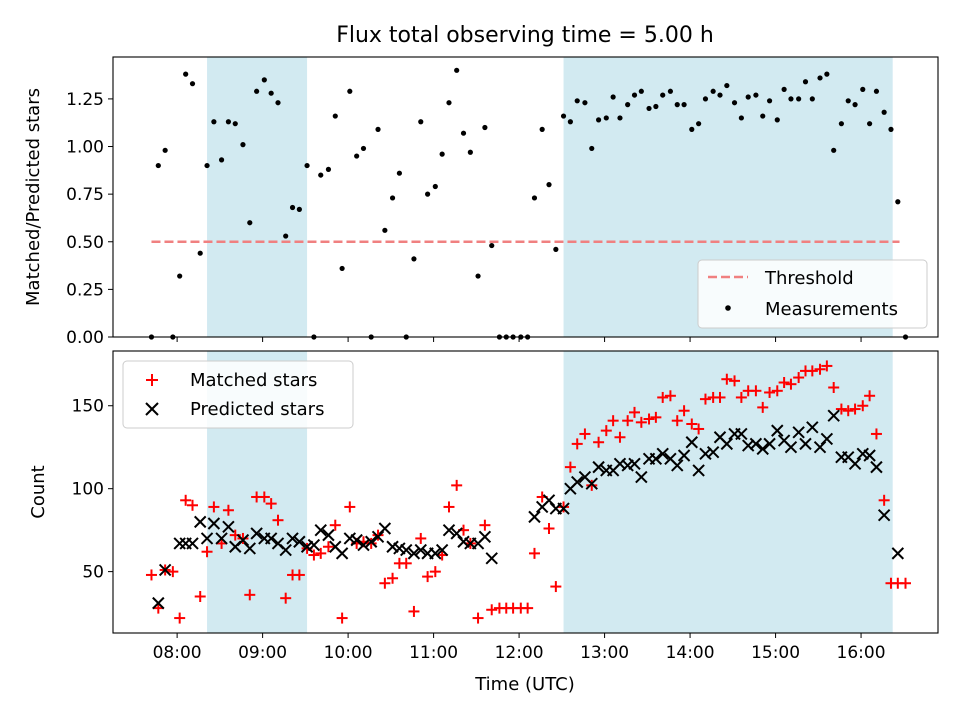 The height and width of the screenshot is (724, 960). I want to click on count-y-ticks: 50 100 150, so click(92, 490).